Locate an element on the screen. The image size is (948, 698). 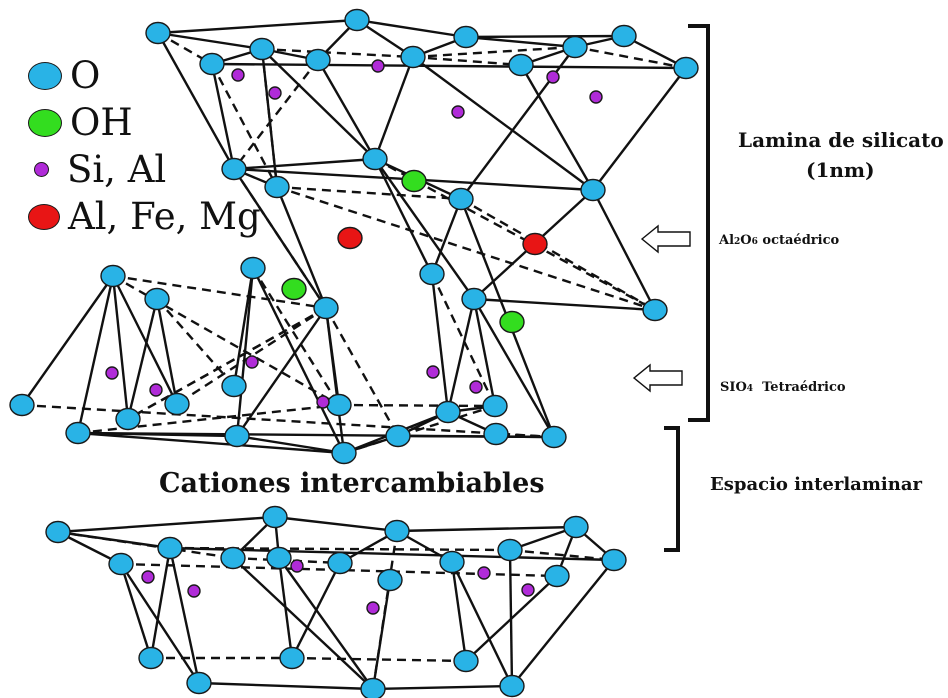
octa-suffix: octaédrico is located at coordinates (798, 240).